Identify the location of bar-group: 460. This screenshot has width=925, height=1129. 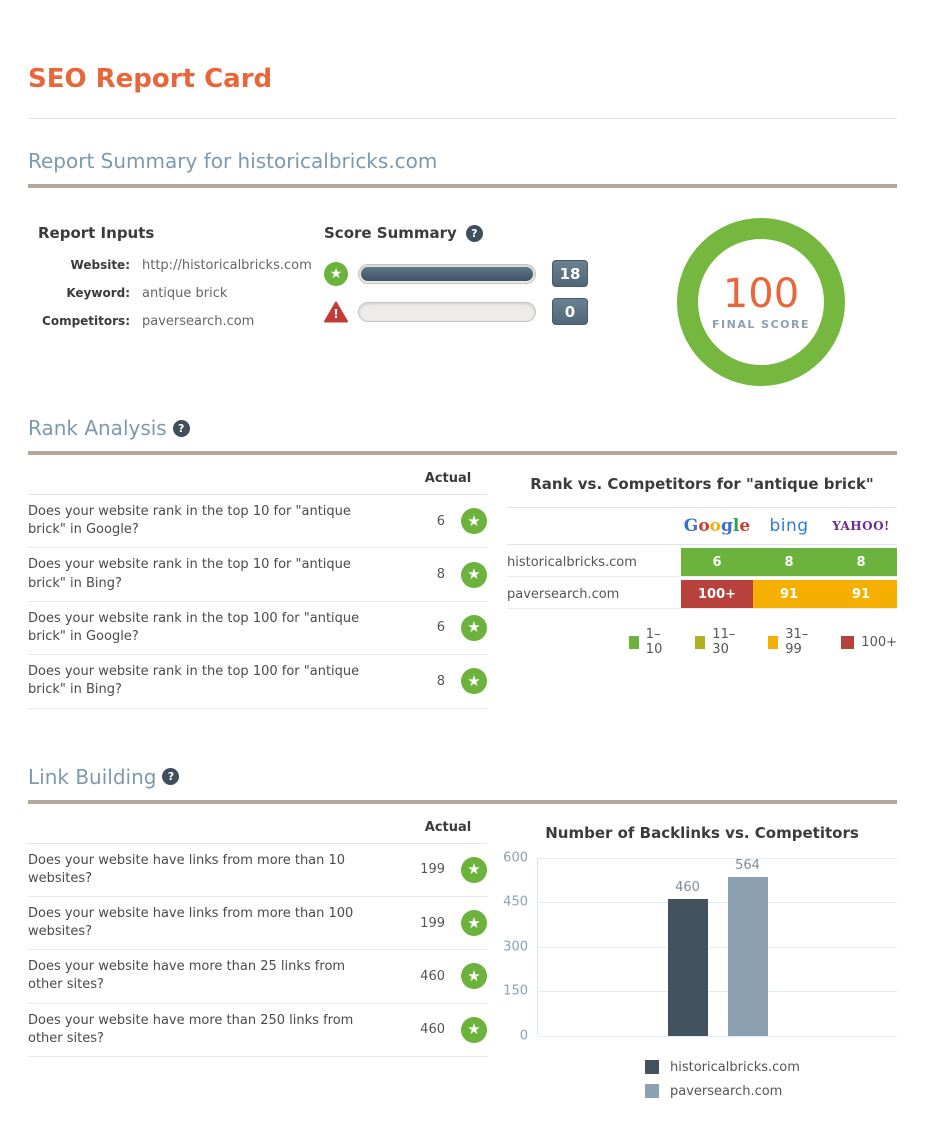
(687, 947).